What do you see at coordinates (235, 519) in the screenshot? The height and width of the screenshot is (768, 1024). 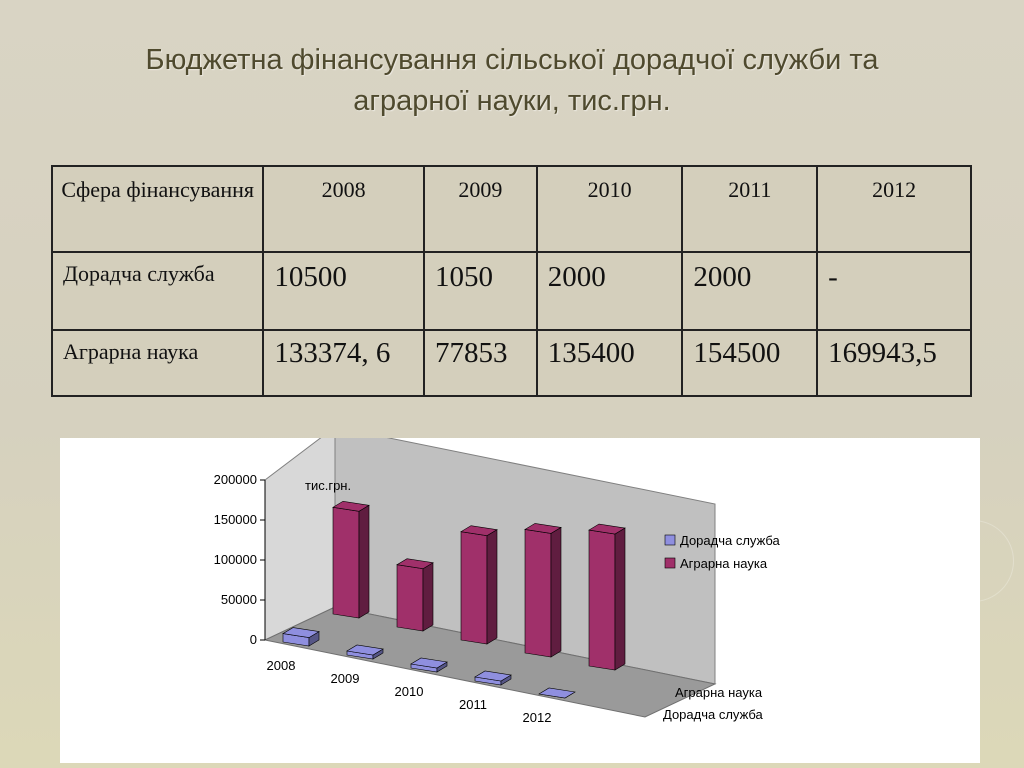 I see `y-tick-label: 150000` at bounding box center [235, 519].